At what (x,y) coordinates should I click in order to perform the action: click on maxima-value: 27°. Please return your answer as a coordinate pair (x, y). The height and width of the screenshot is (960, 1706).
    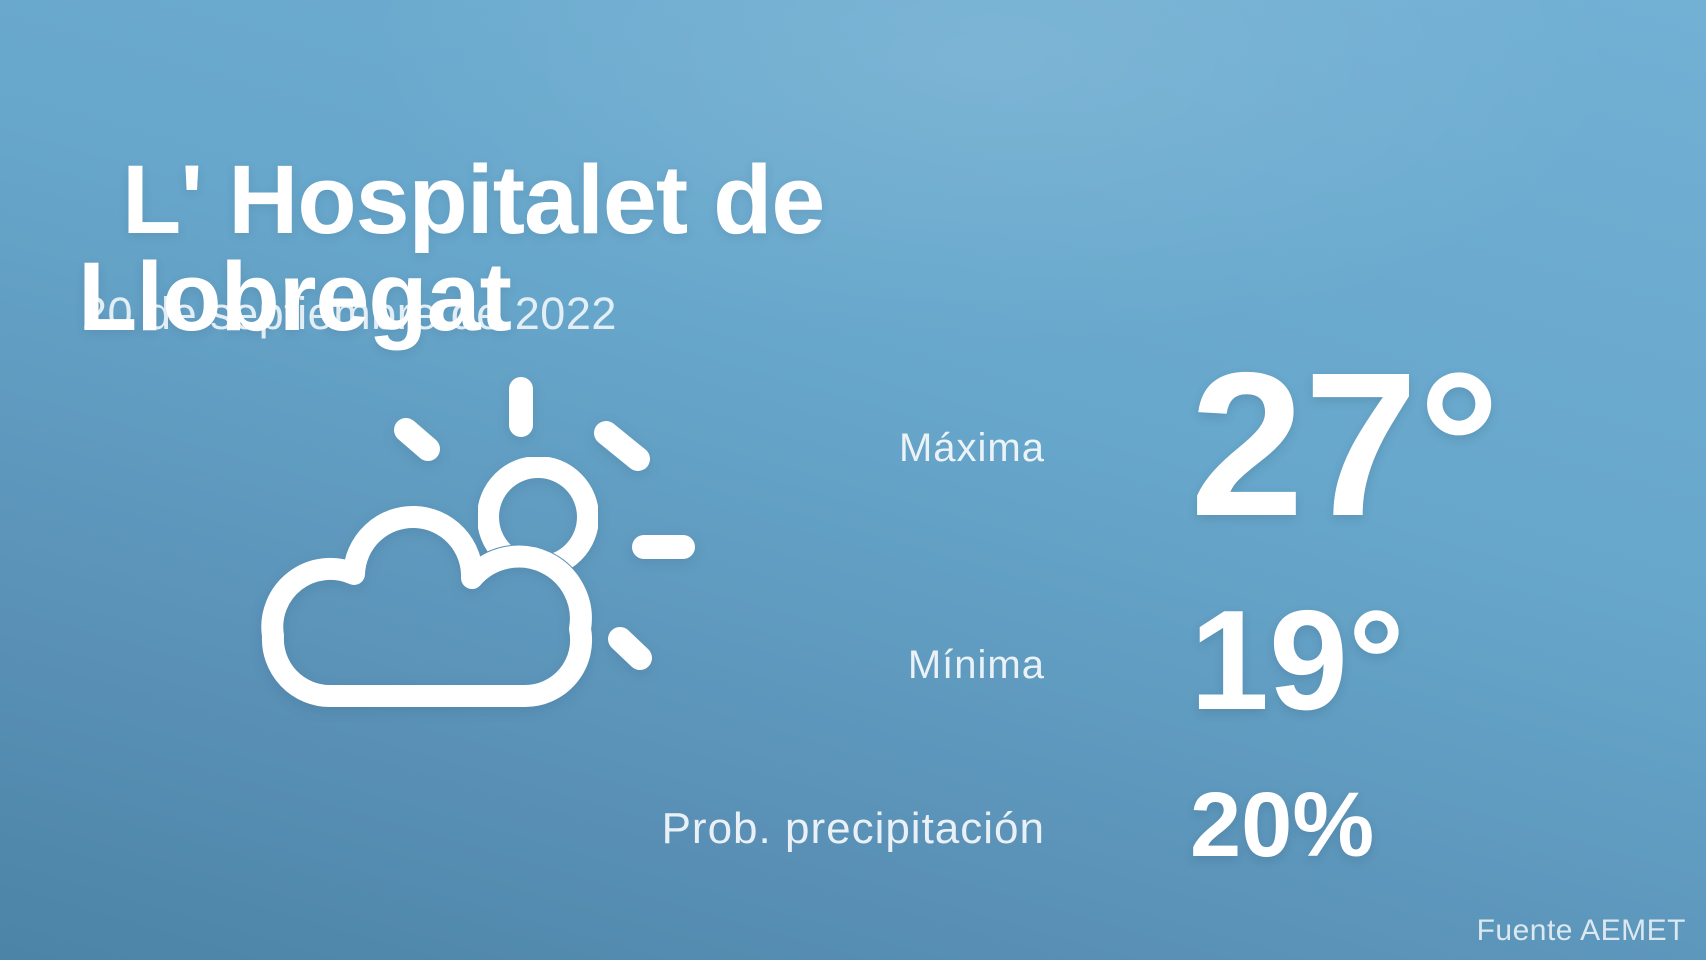
    Looking at the image, I should click on (1345, 444).